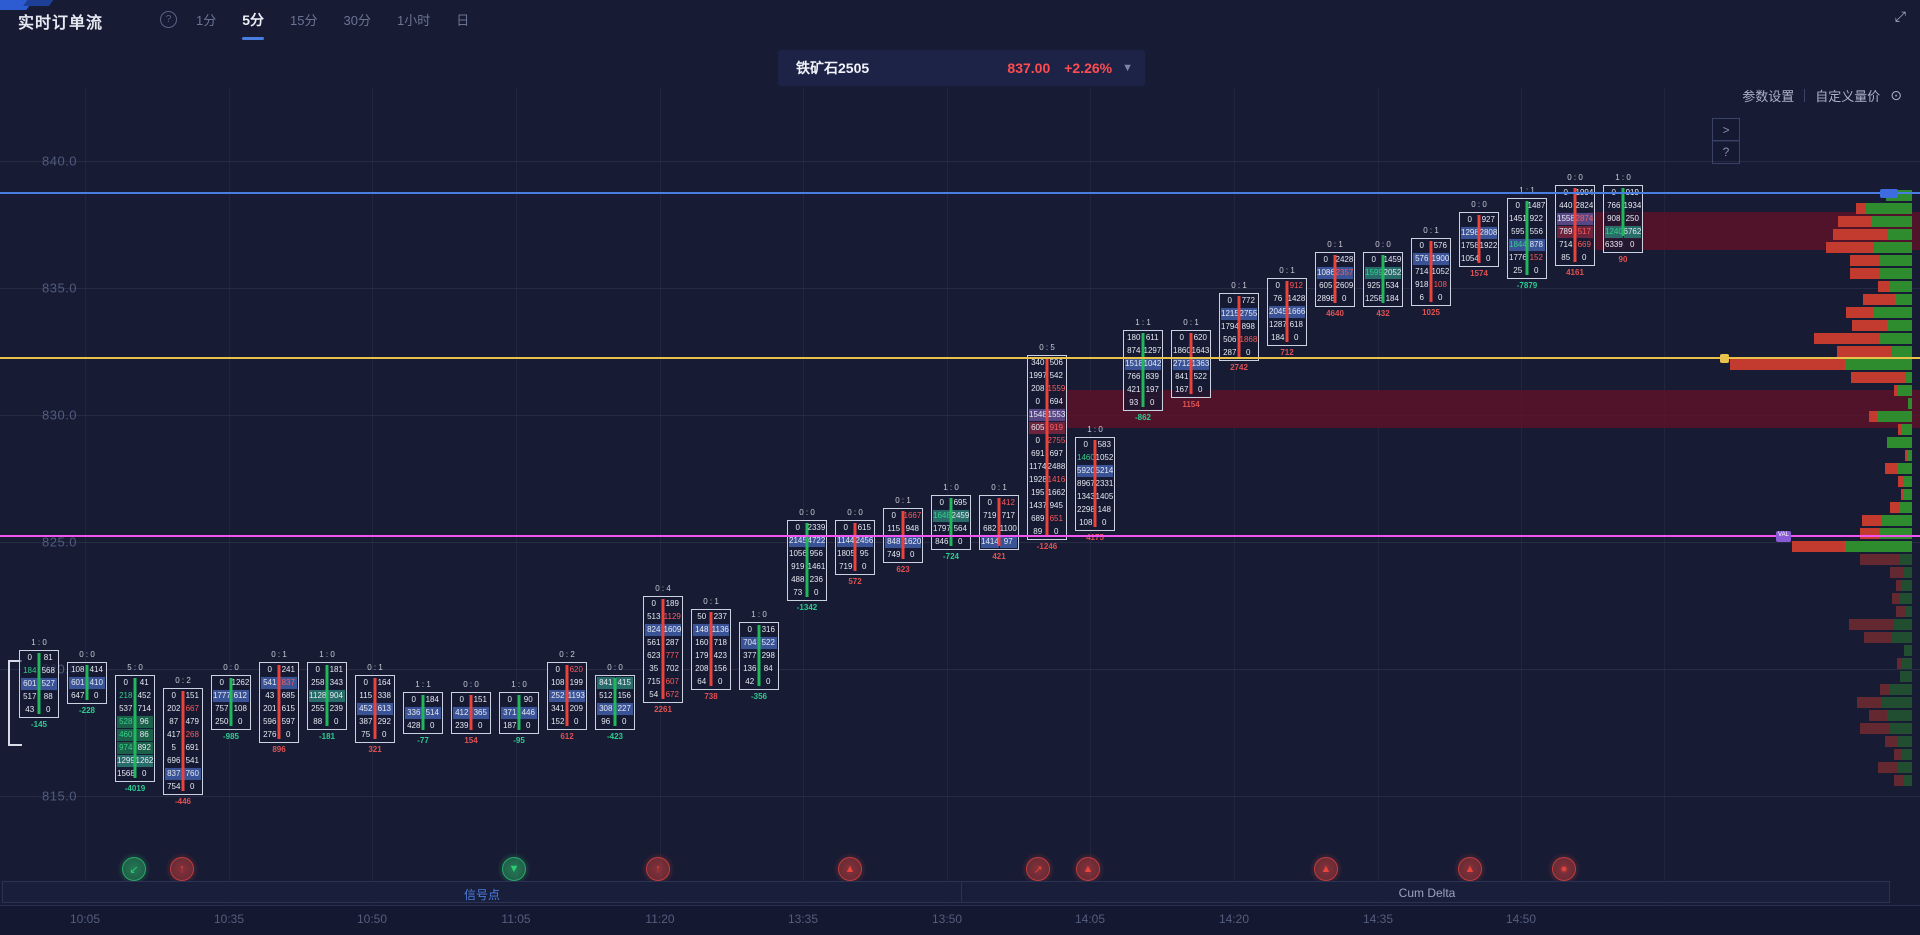 This screenshot has height=935, width=1920. What do you see at coordinates (960, 415) in the screenshot?
I see `price-gridline` at bounding box center [960, 415].